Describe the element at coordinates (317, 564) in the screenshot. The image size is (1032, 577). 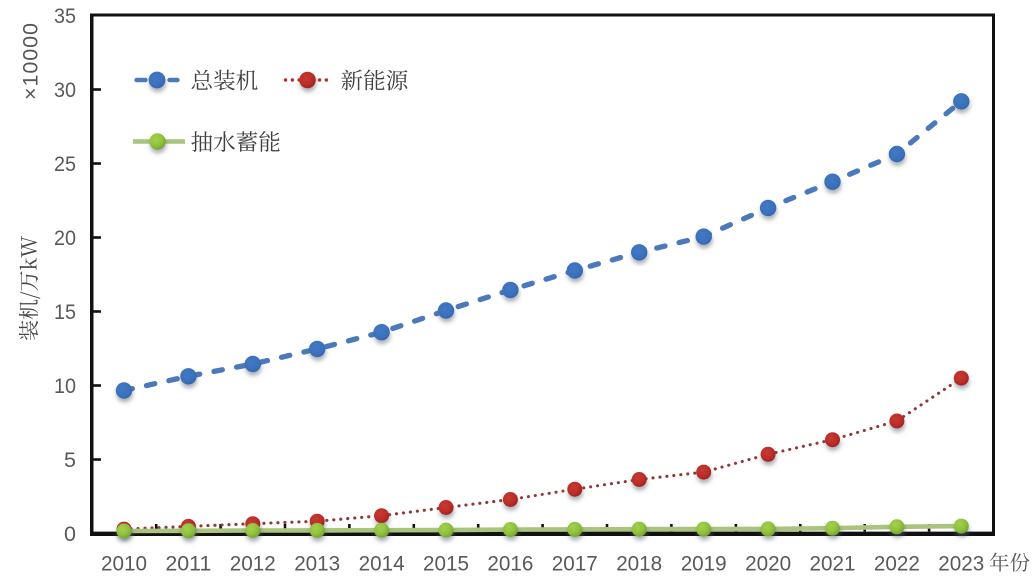
I see `svg-text: 2013` at that location.